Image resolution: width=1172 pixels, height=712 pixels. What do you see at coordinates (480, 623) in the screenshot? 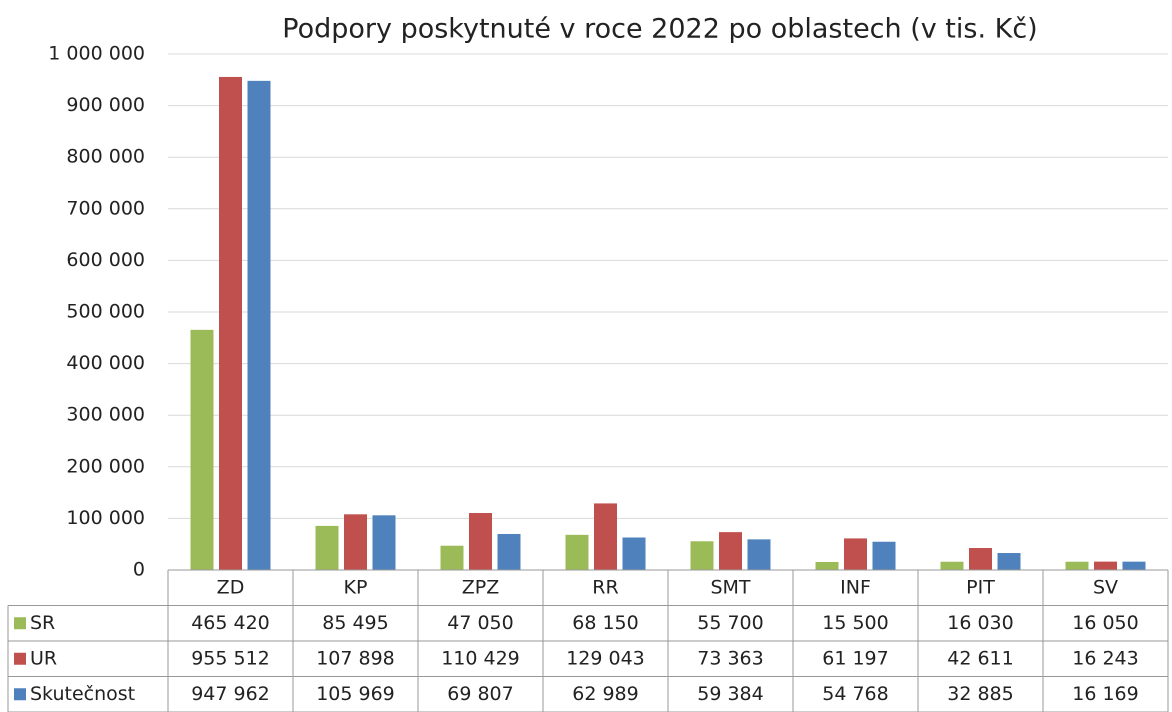
I see `table-value: 47 050` at bounding box center [480, 623].